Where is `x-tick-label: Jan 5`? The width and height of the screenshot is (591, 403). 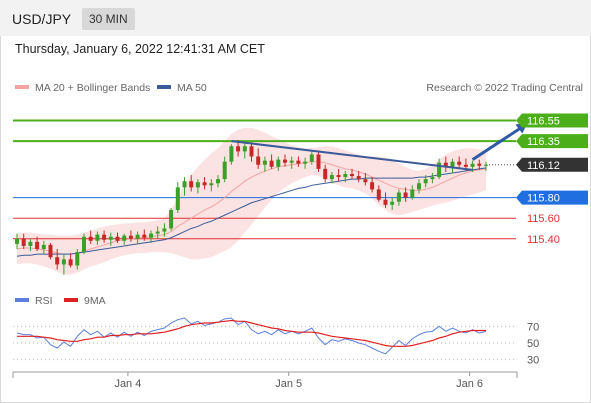 x-tick-label: Jan 5 is located at coordinates (288, 384).